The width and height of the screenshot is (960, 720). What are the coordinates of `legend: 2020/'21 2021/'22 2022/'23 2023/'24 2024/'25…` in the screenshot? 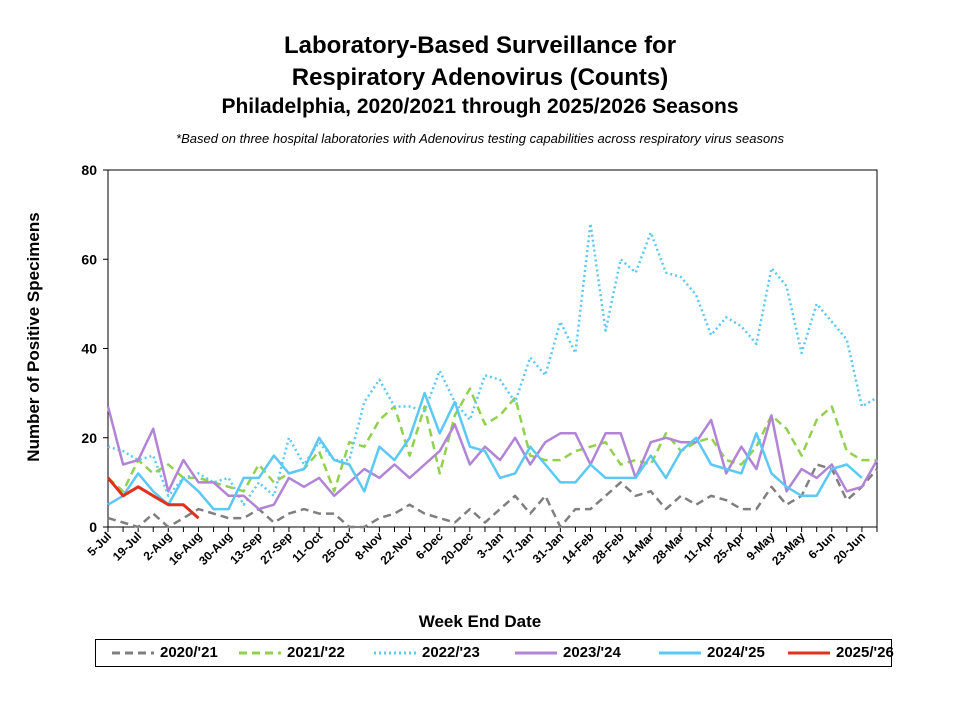 It's located at (494, 653).